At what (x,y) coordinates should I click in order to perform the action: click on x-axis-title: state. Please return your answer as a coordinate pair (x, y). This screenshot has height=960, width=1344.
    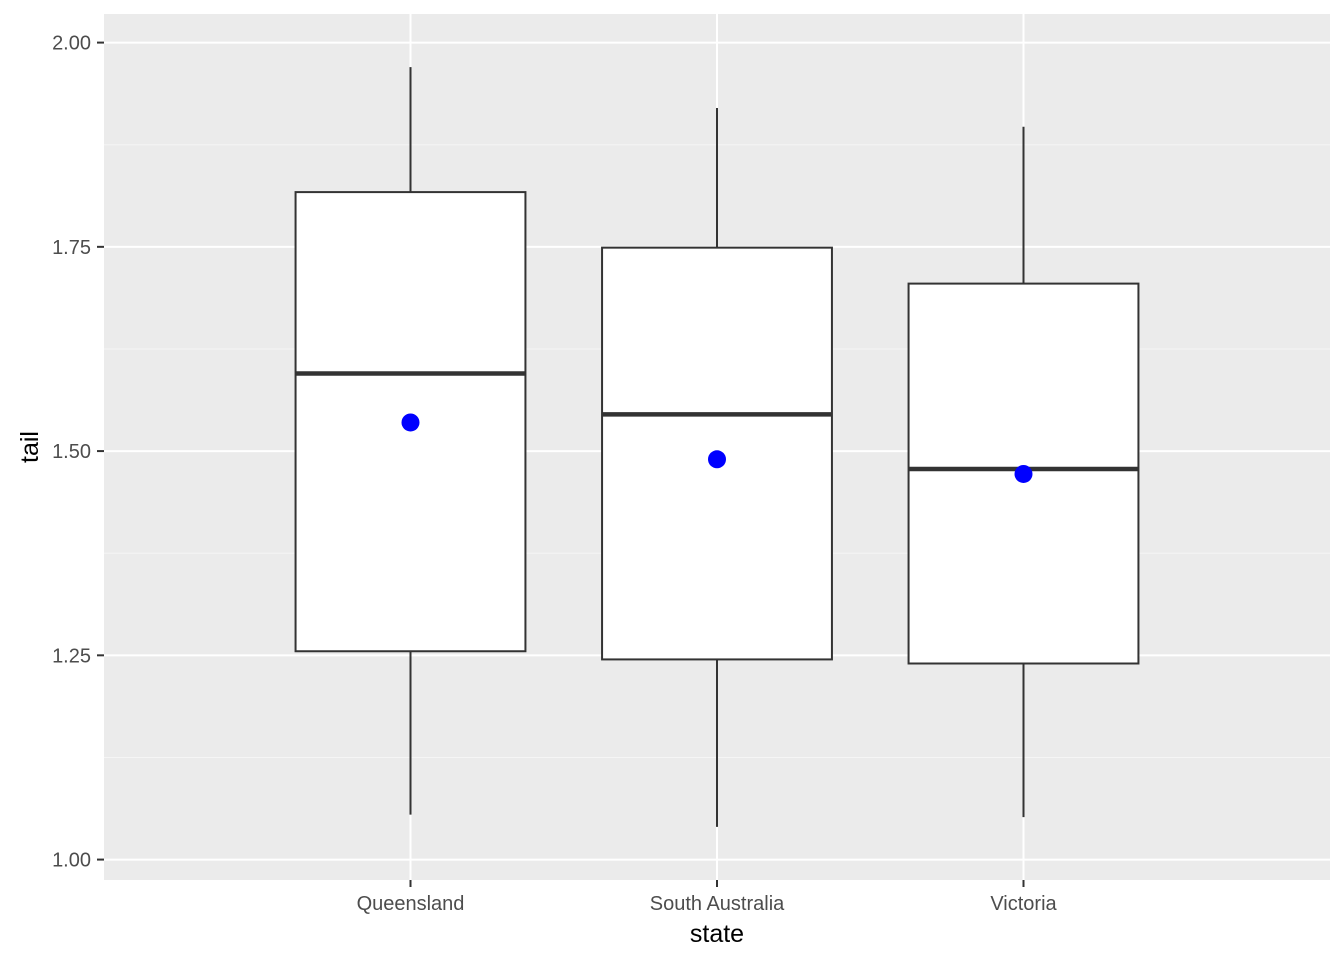
    Looking at the image, I should click on (717, 934).